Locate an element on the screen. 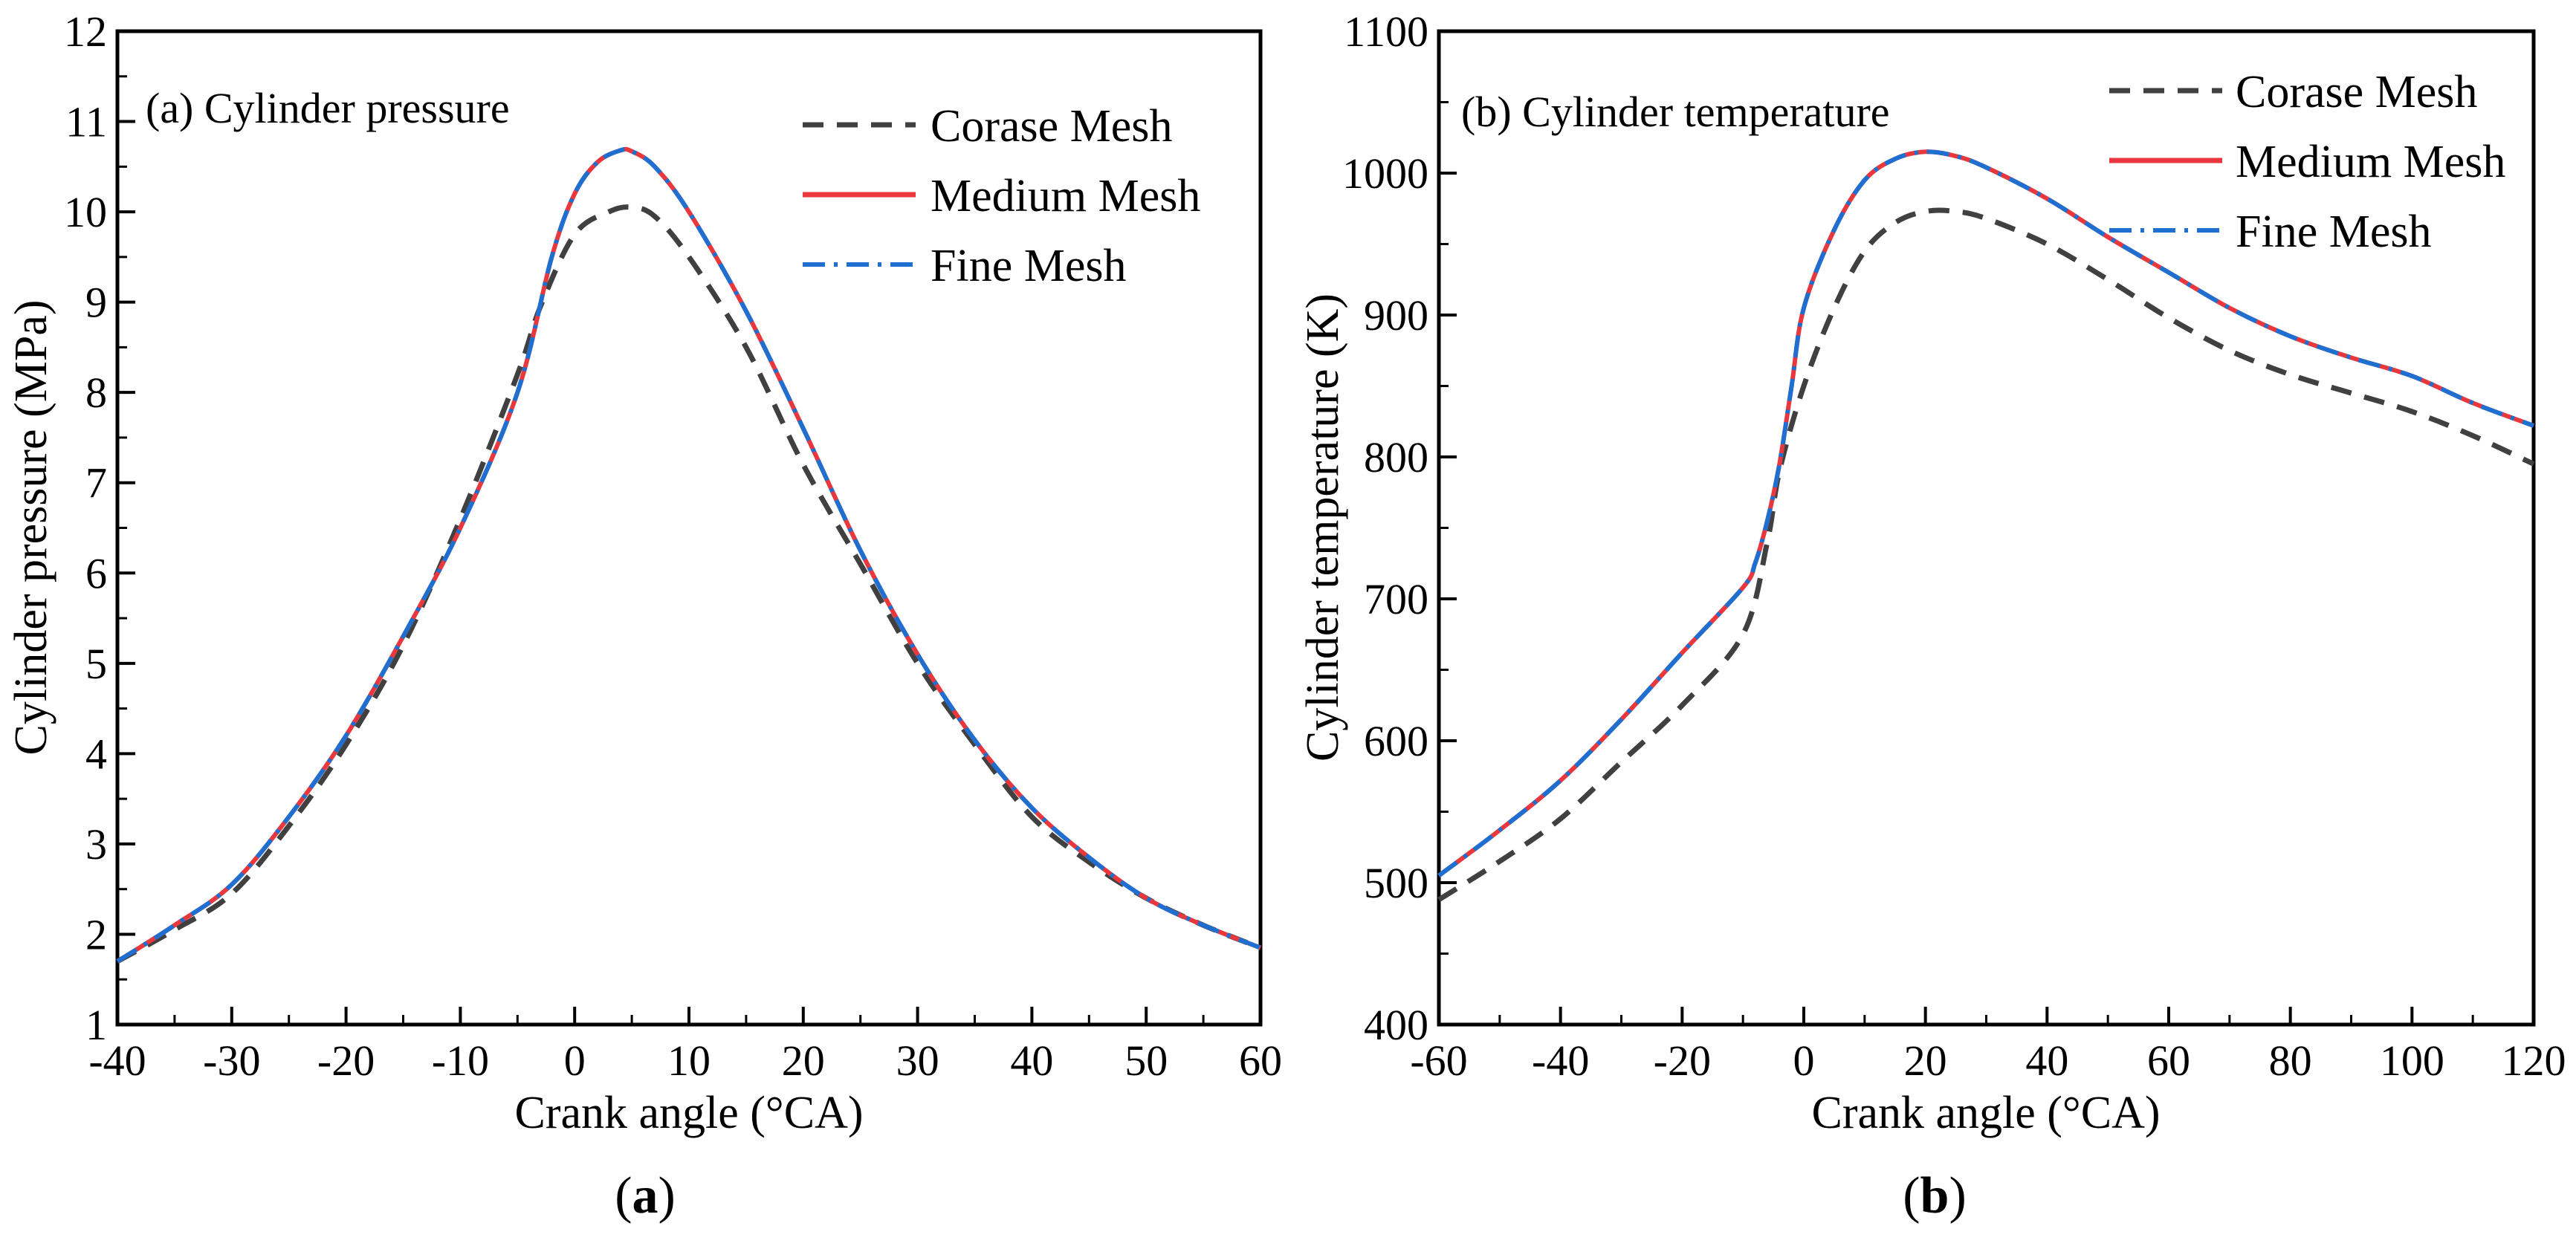 This screenshot has width=2576, height=1243. legend-a: Corase Mesh Medium Mesh Fine Mesh is located at coordinates (1002, 196).